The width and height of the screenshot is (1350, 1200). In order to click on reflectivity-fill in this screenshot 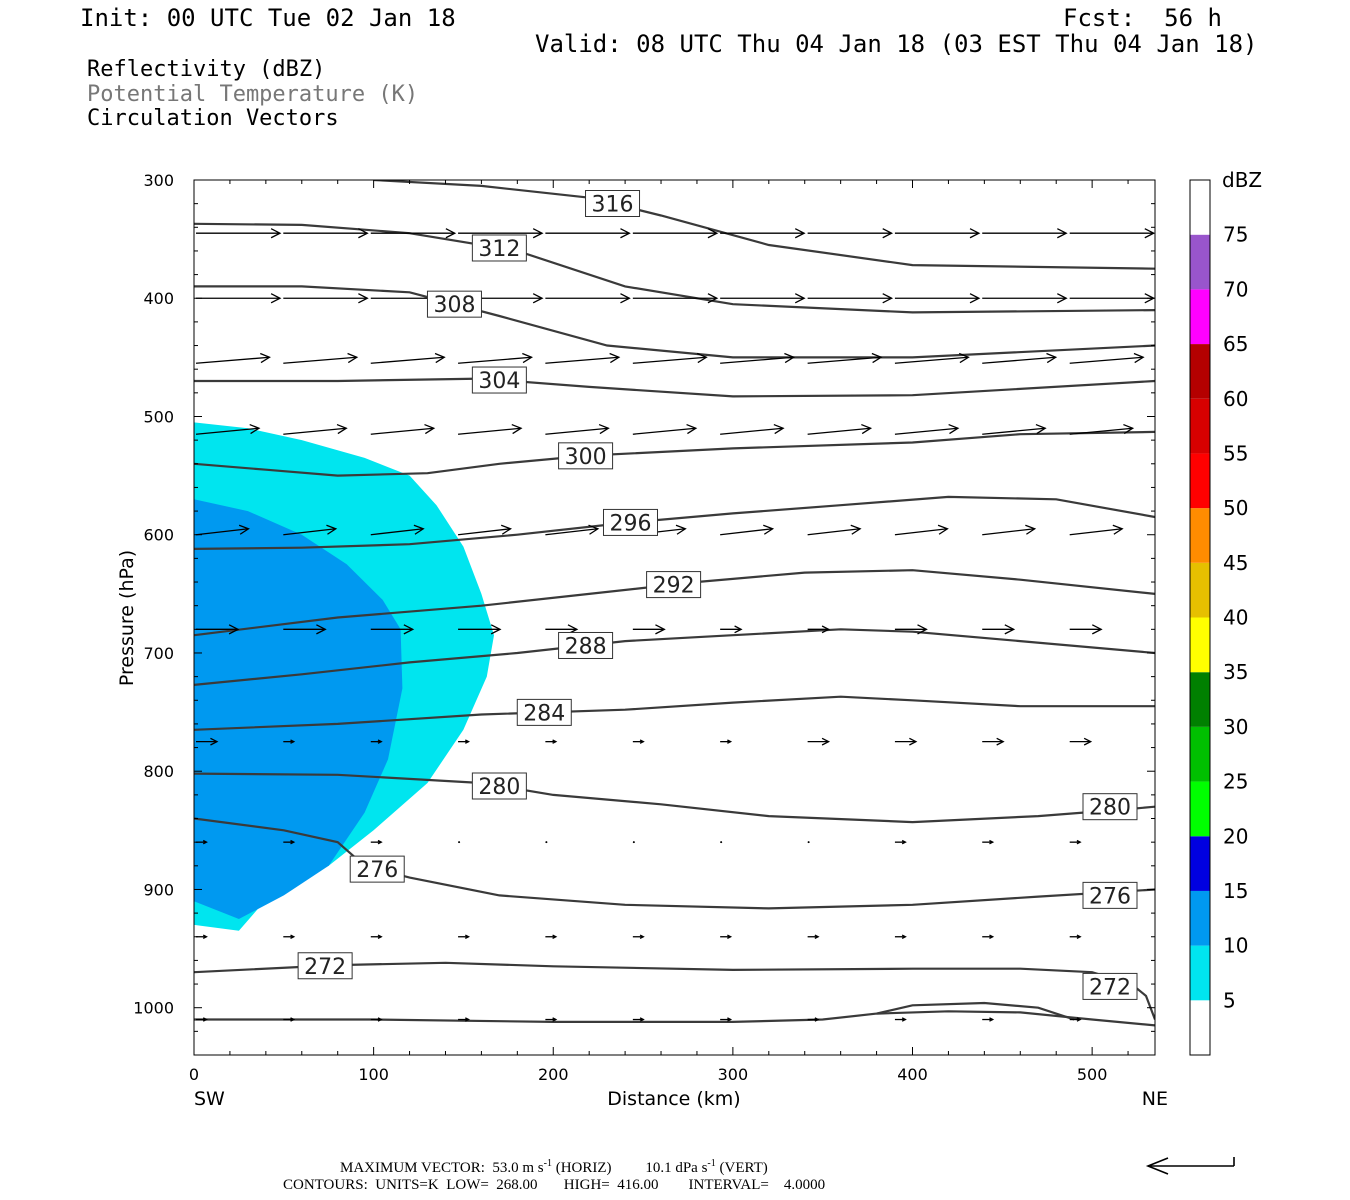, I will do `click(344, 676)`.